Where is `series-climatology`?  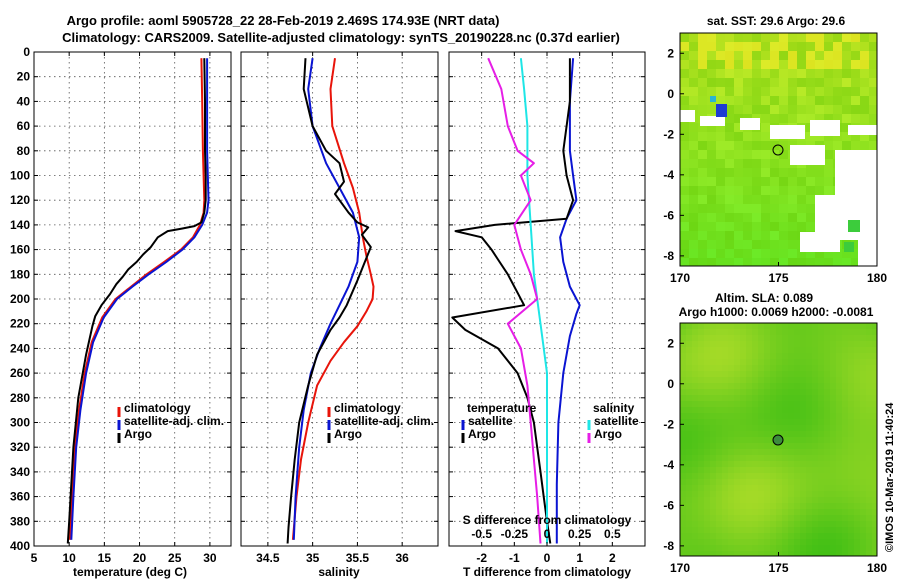 series-climatology is located at coordinates (137, 299).